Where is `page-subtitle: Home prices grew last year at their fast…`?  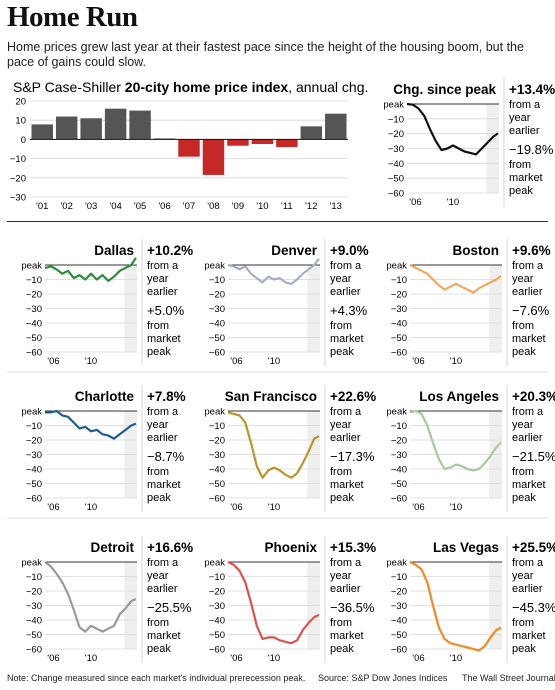
page-subtitle: Home prices grew last year at their fast… is located at coordinates (265, 54).